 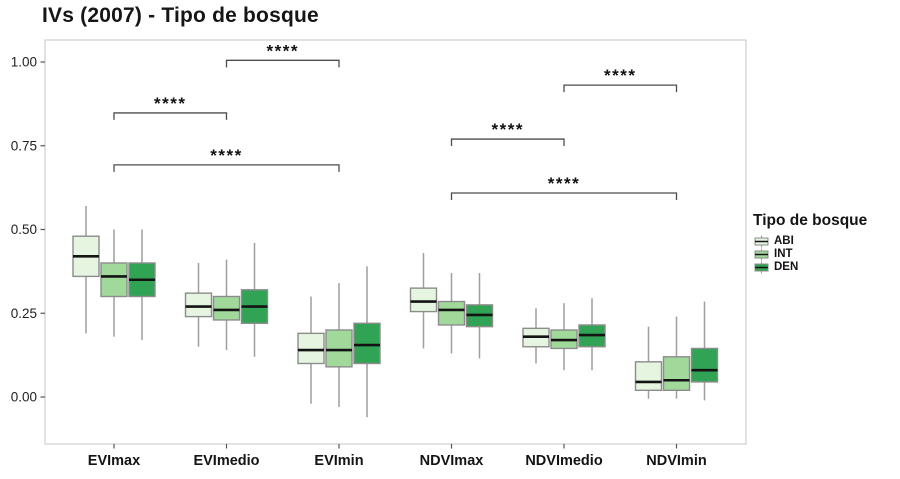 I want to click on box-NDVImin-DEN, so click(x=704, y=365).